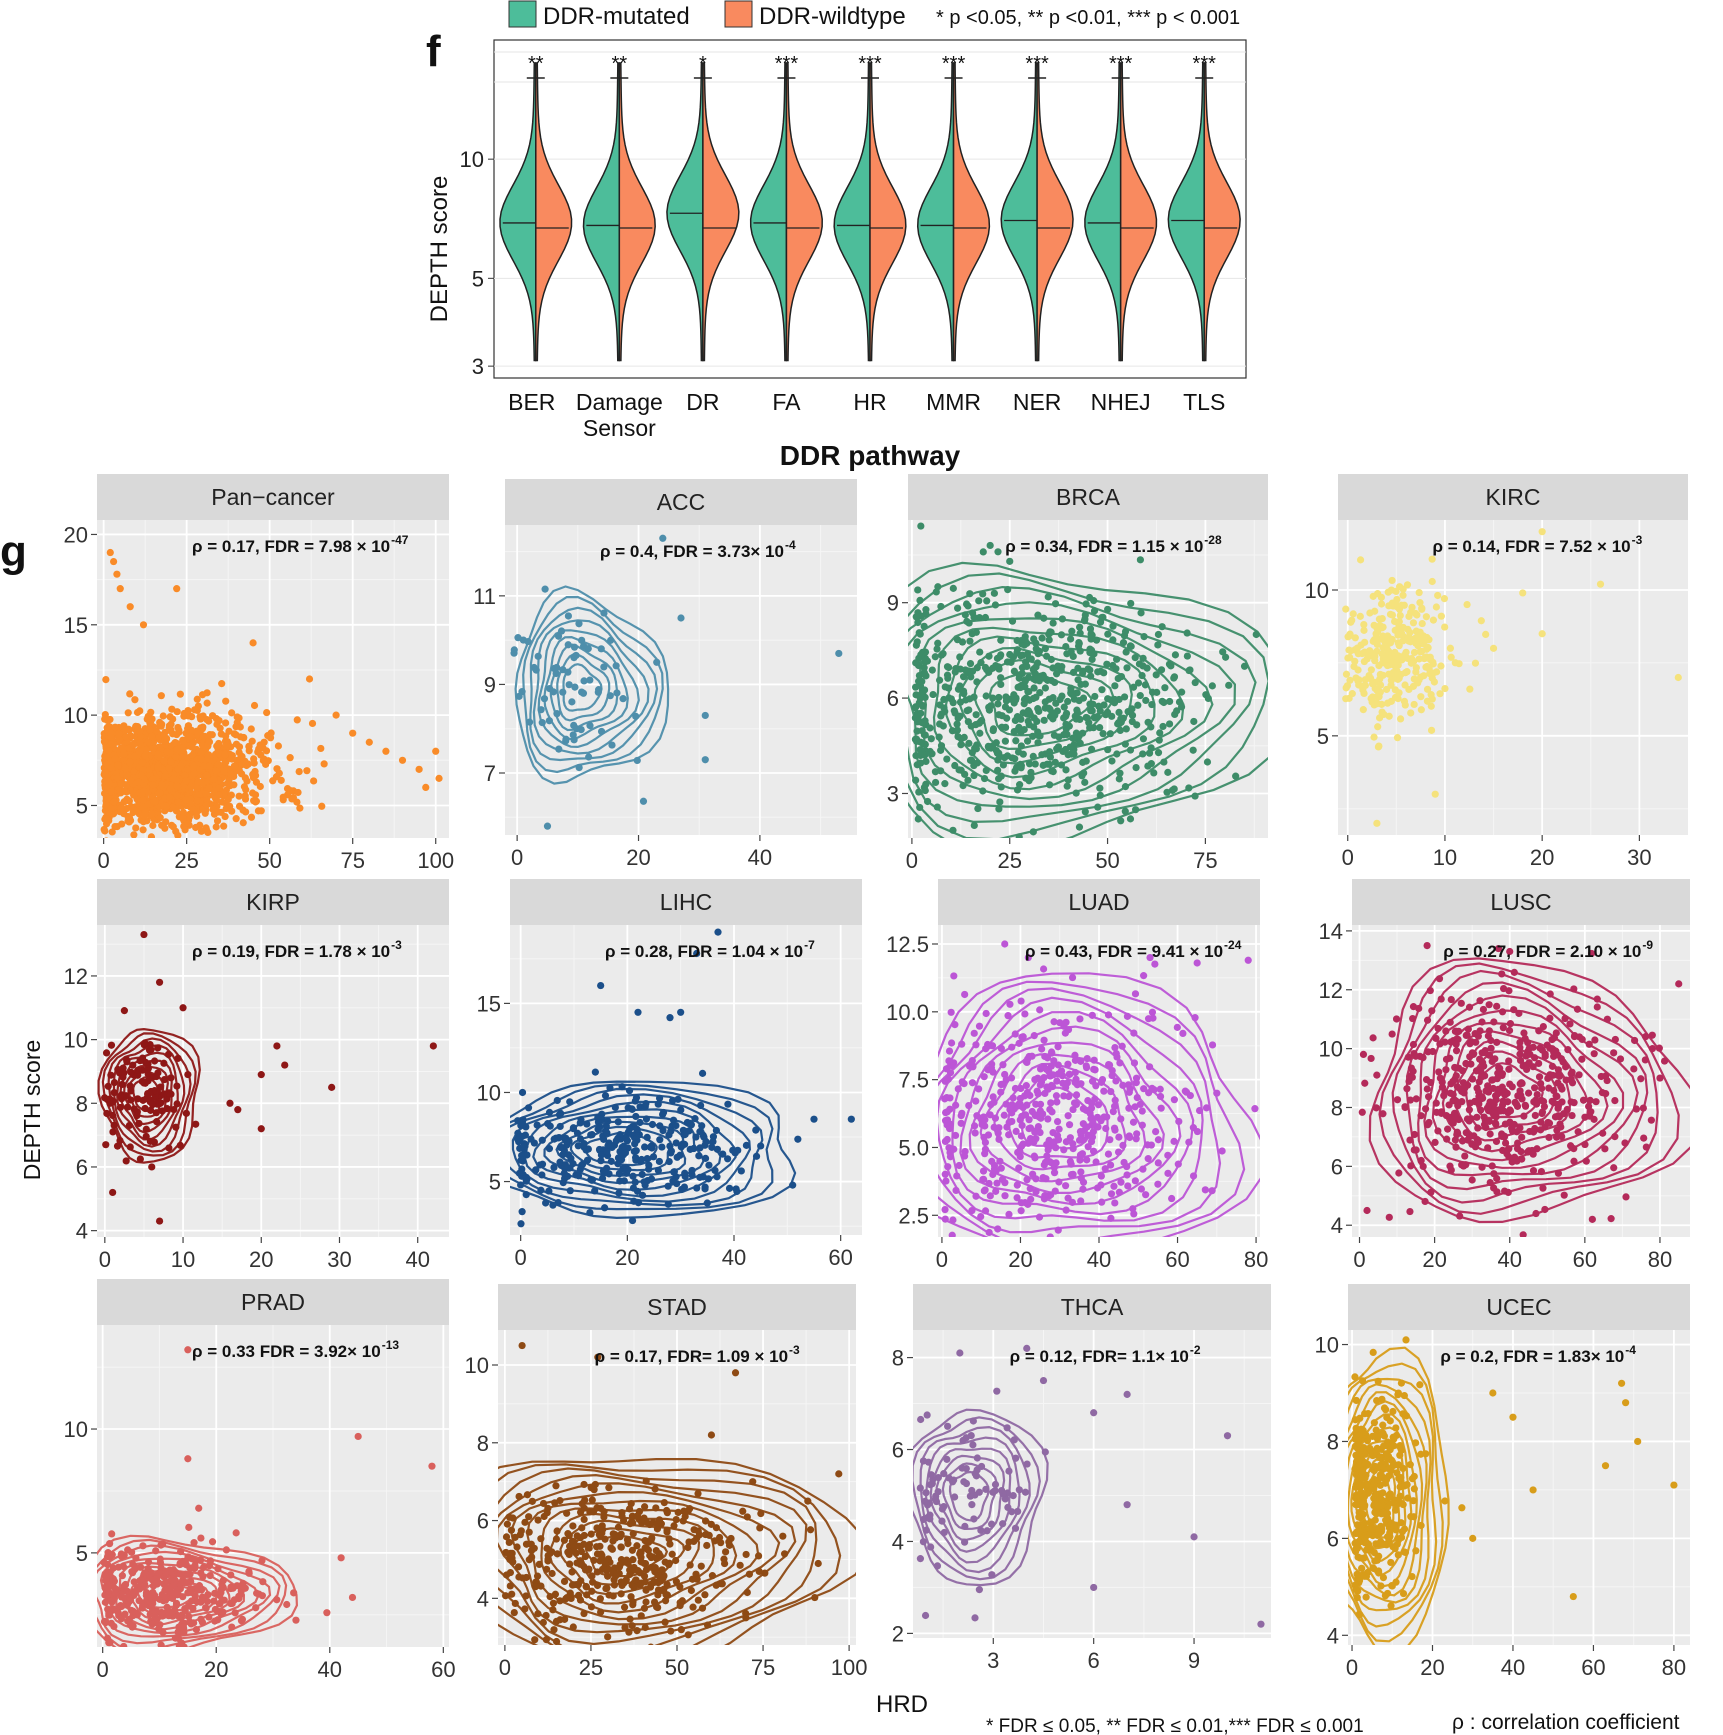 The height and width of the screenshot is (1735, 1723). What do you see at coordinates (76, 534) in the screenshot?
I see `ytick-label: 20` at bounding box center [76, 534].